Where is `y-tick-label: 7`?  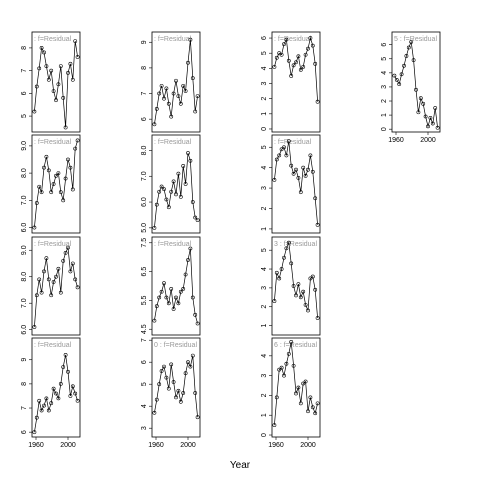 y-tick-label: 7 is located at coordinates (24, 71).